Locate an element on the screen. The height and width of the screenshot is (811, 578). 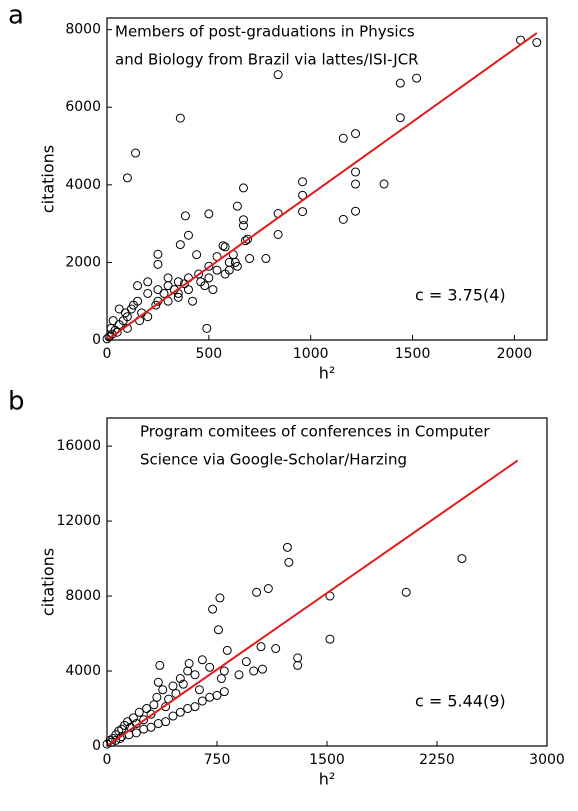
x-axis-label: h² is located at coordinates (327, 779).